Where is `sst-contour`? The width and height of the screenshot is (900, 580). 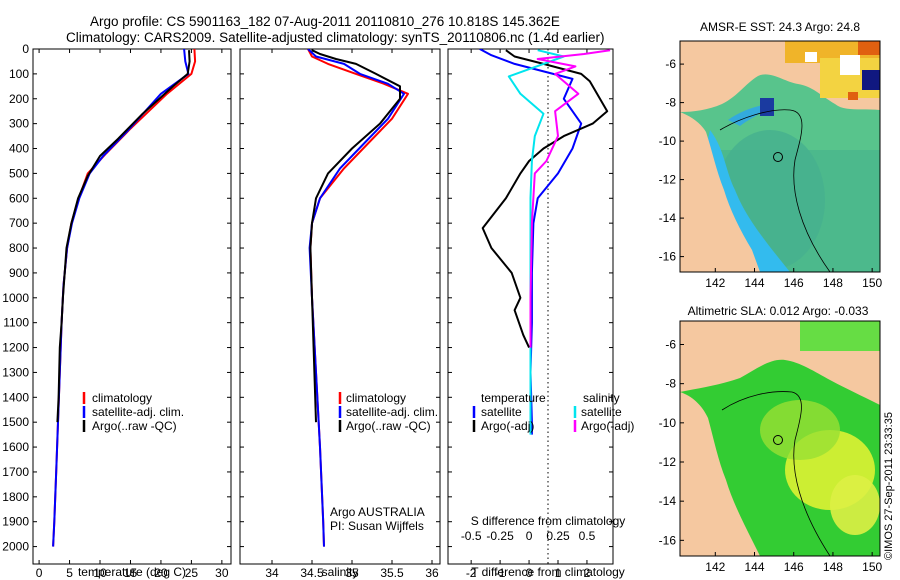
sst-contour is located at coordinates (775, 190).